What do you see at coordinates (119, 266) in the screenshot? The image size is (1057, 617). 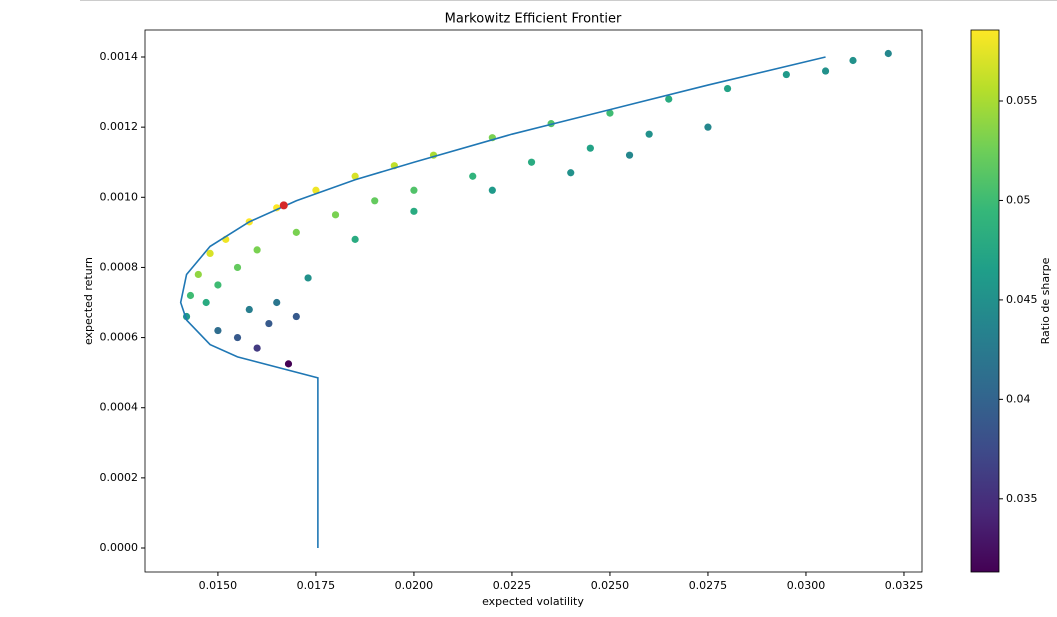 I see `y-tick-label: 0.0008` at bounding box center [119, 266].